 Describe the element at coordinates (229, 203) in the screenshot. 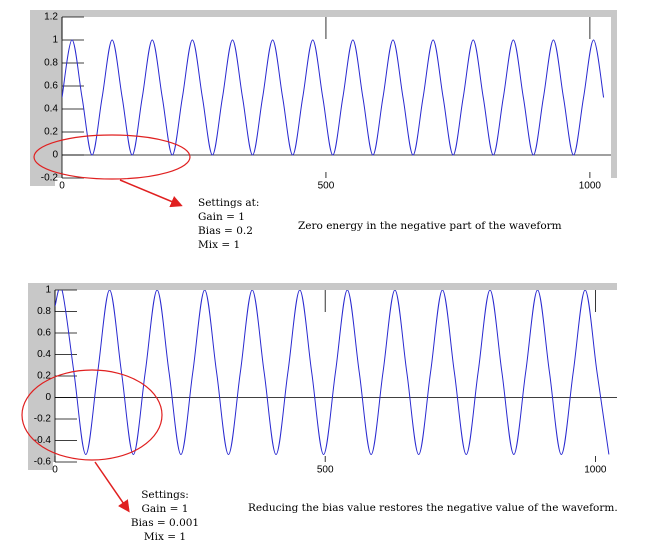

I see `settings-line: Settings at:` at that location.